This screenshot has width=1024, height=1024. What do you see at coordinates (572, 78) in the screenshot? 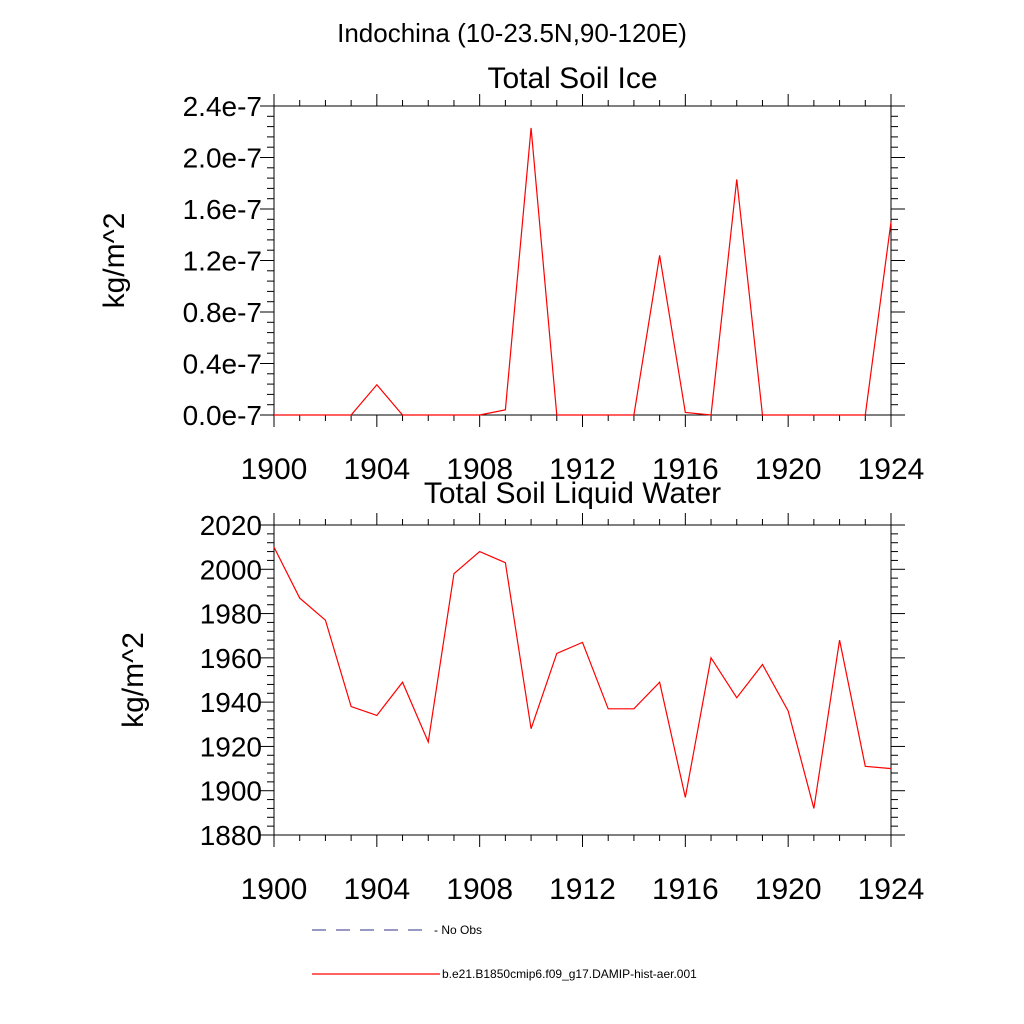
I see `panel-title: Total Soil Ice` at bounding box center [572, 78].